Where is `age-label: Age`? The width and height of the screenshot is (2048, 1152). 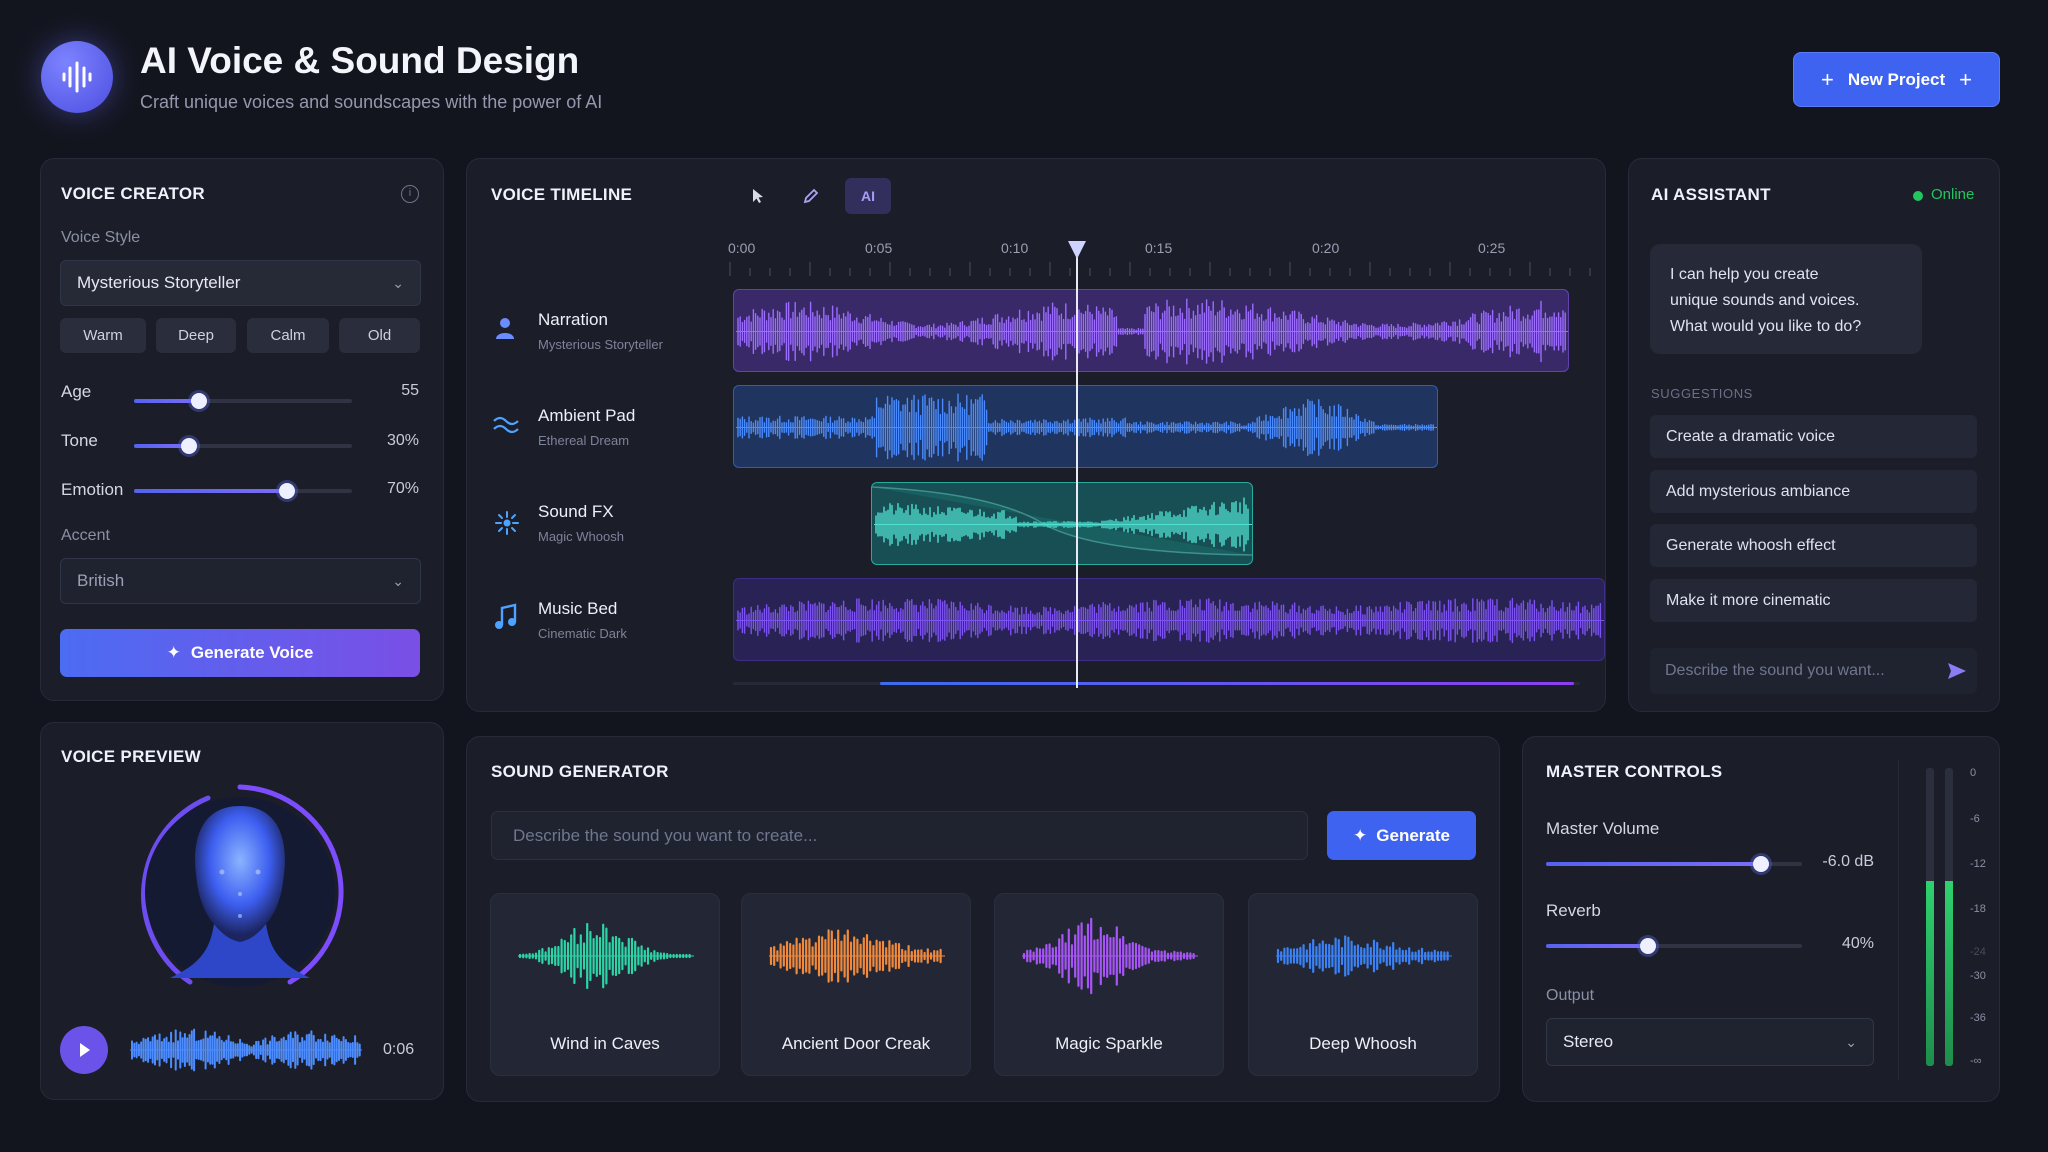 age-label: Age is located at coordinates (76, 391).